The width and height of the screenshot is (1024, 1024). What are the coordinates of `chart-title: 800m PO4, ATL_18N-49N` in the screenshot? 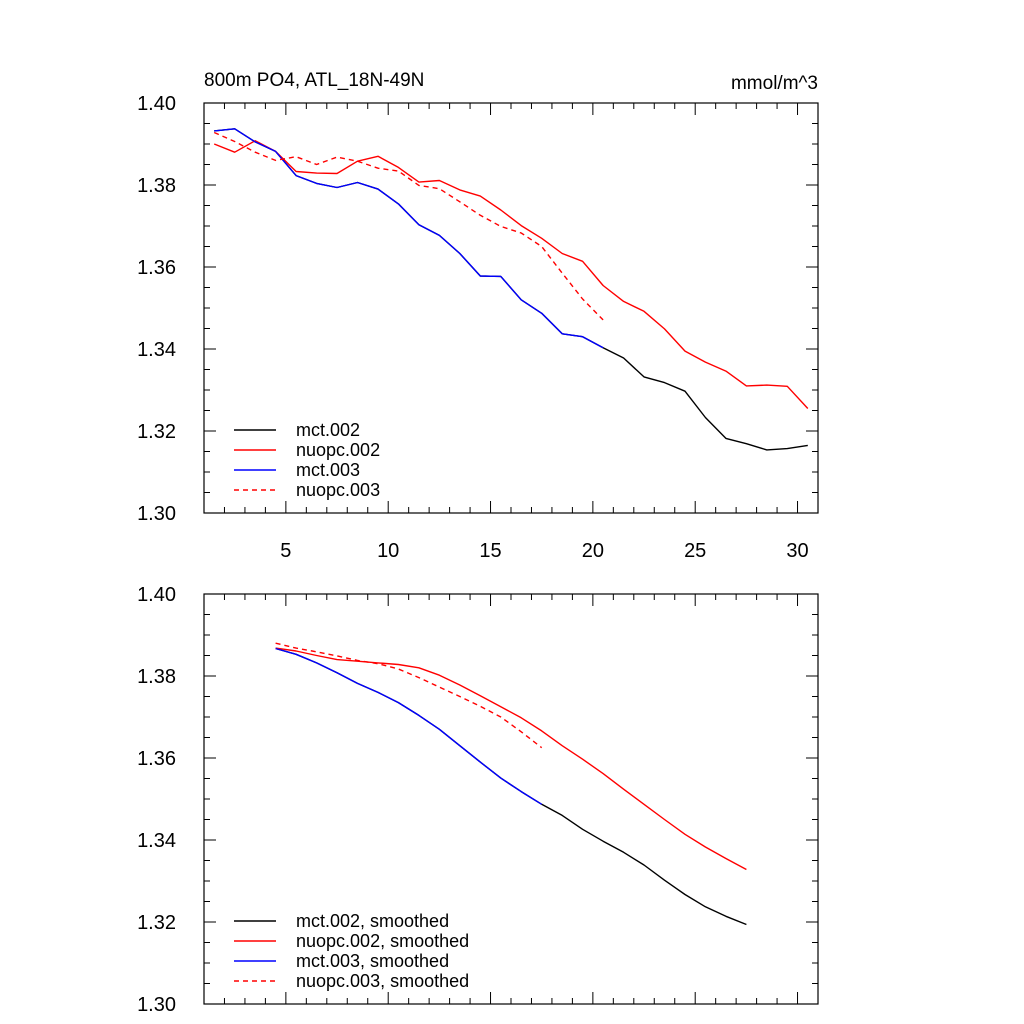 It's located at (314, 80).